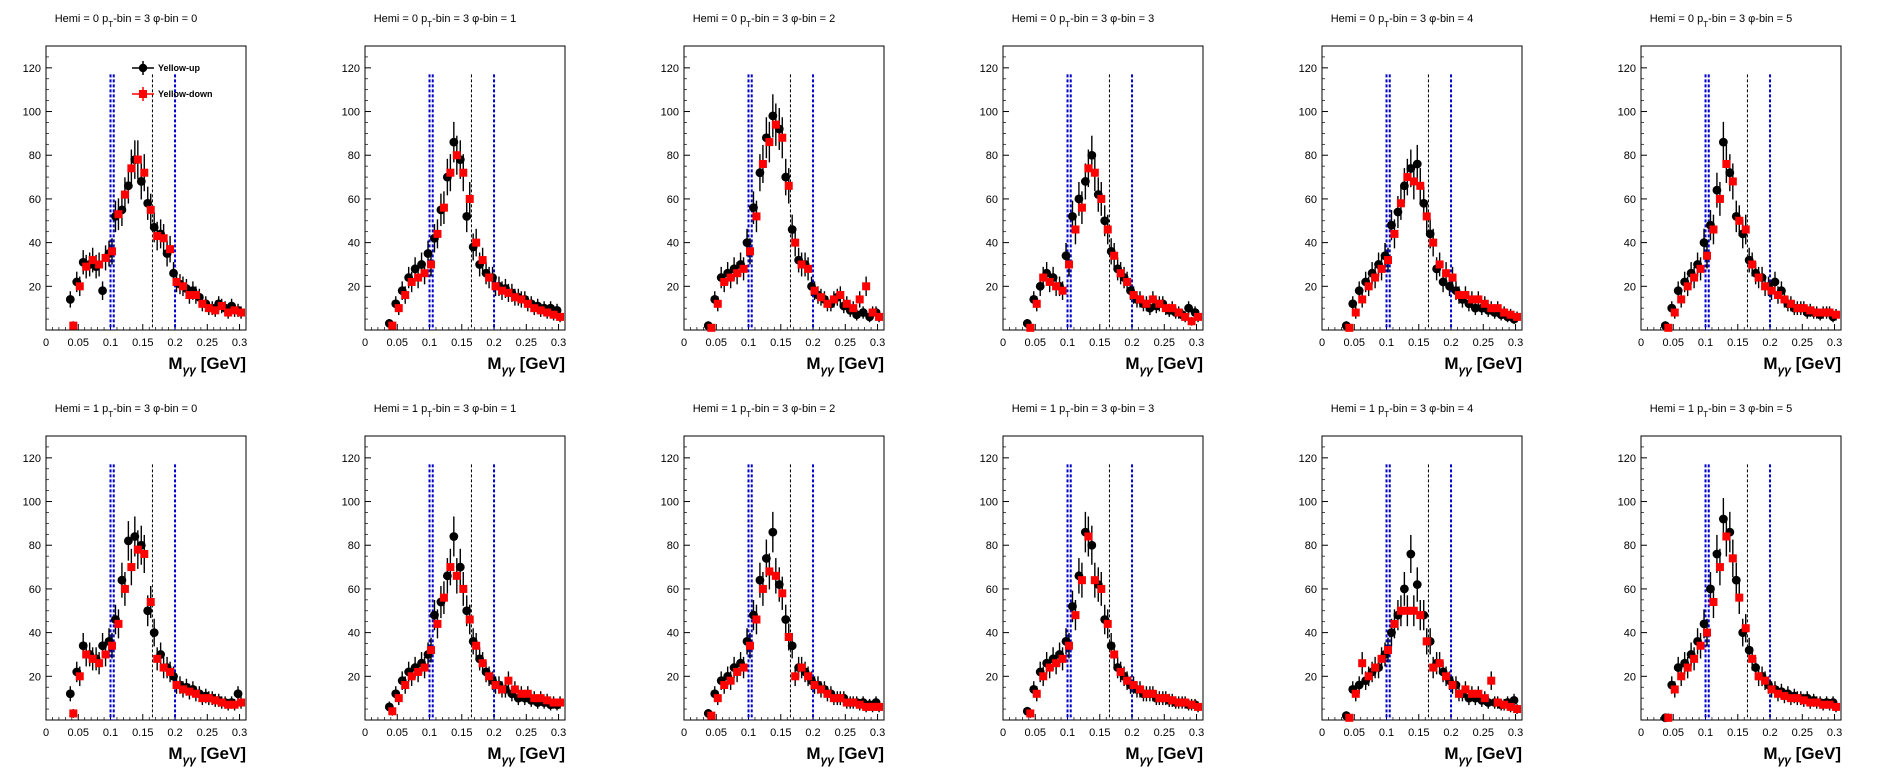  I want to click on x-tick-label: 0, so click(365, 733).